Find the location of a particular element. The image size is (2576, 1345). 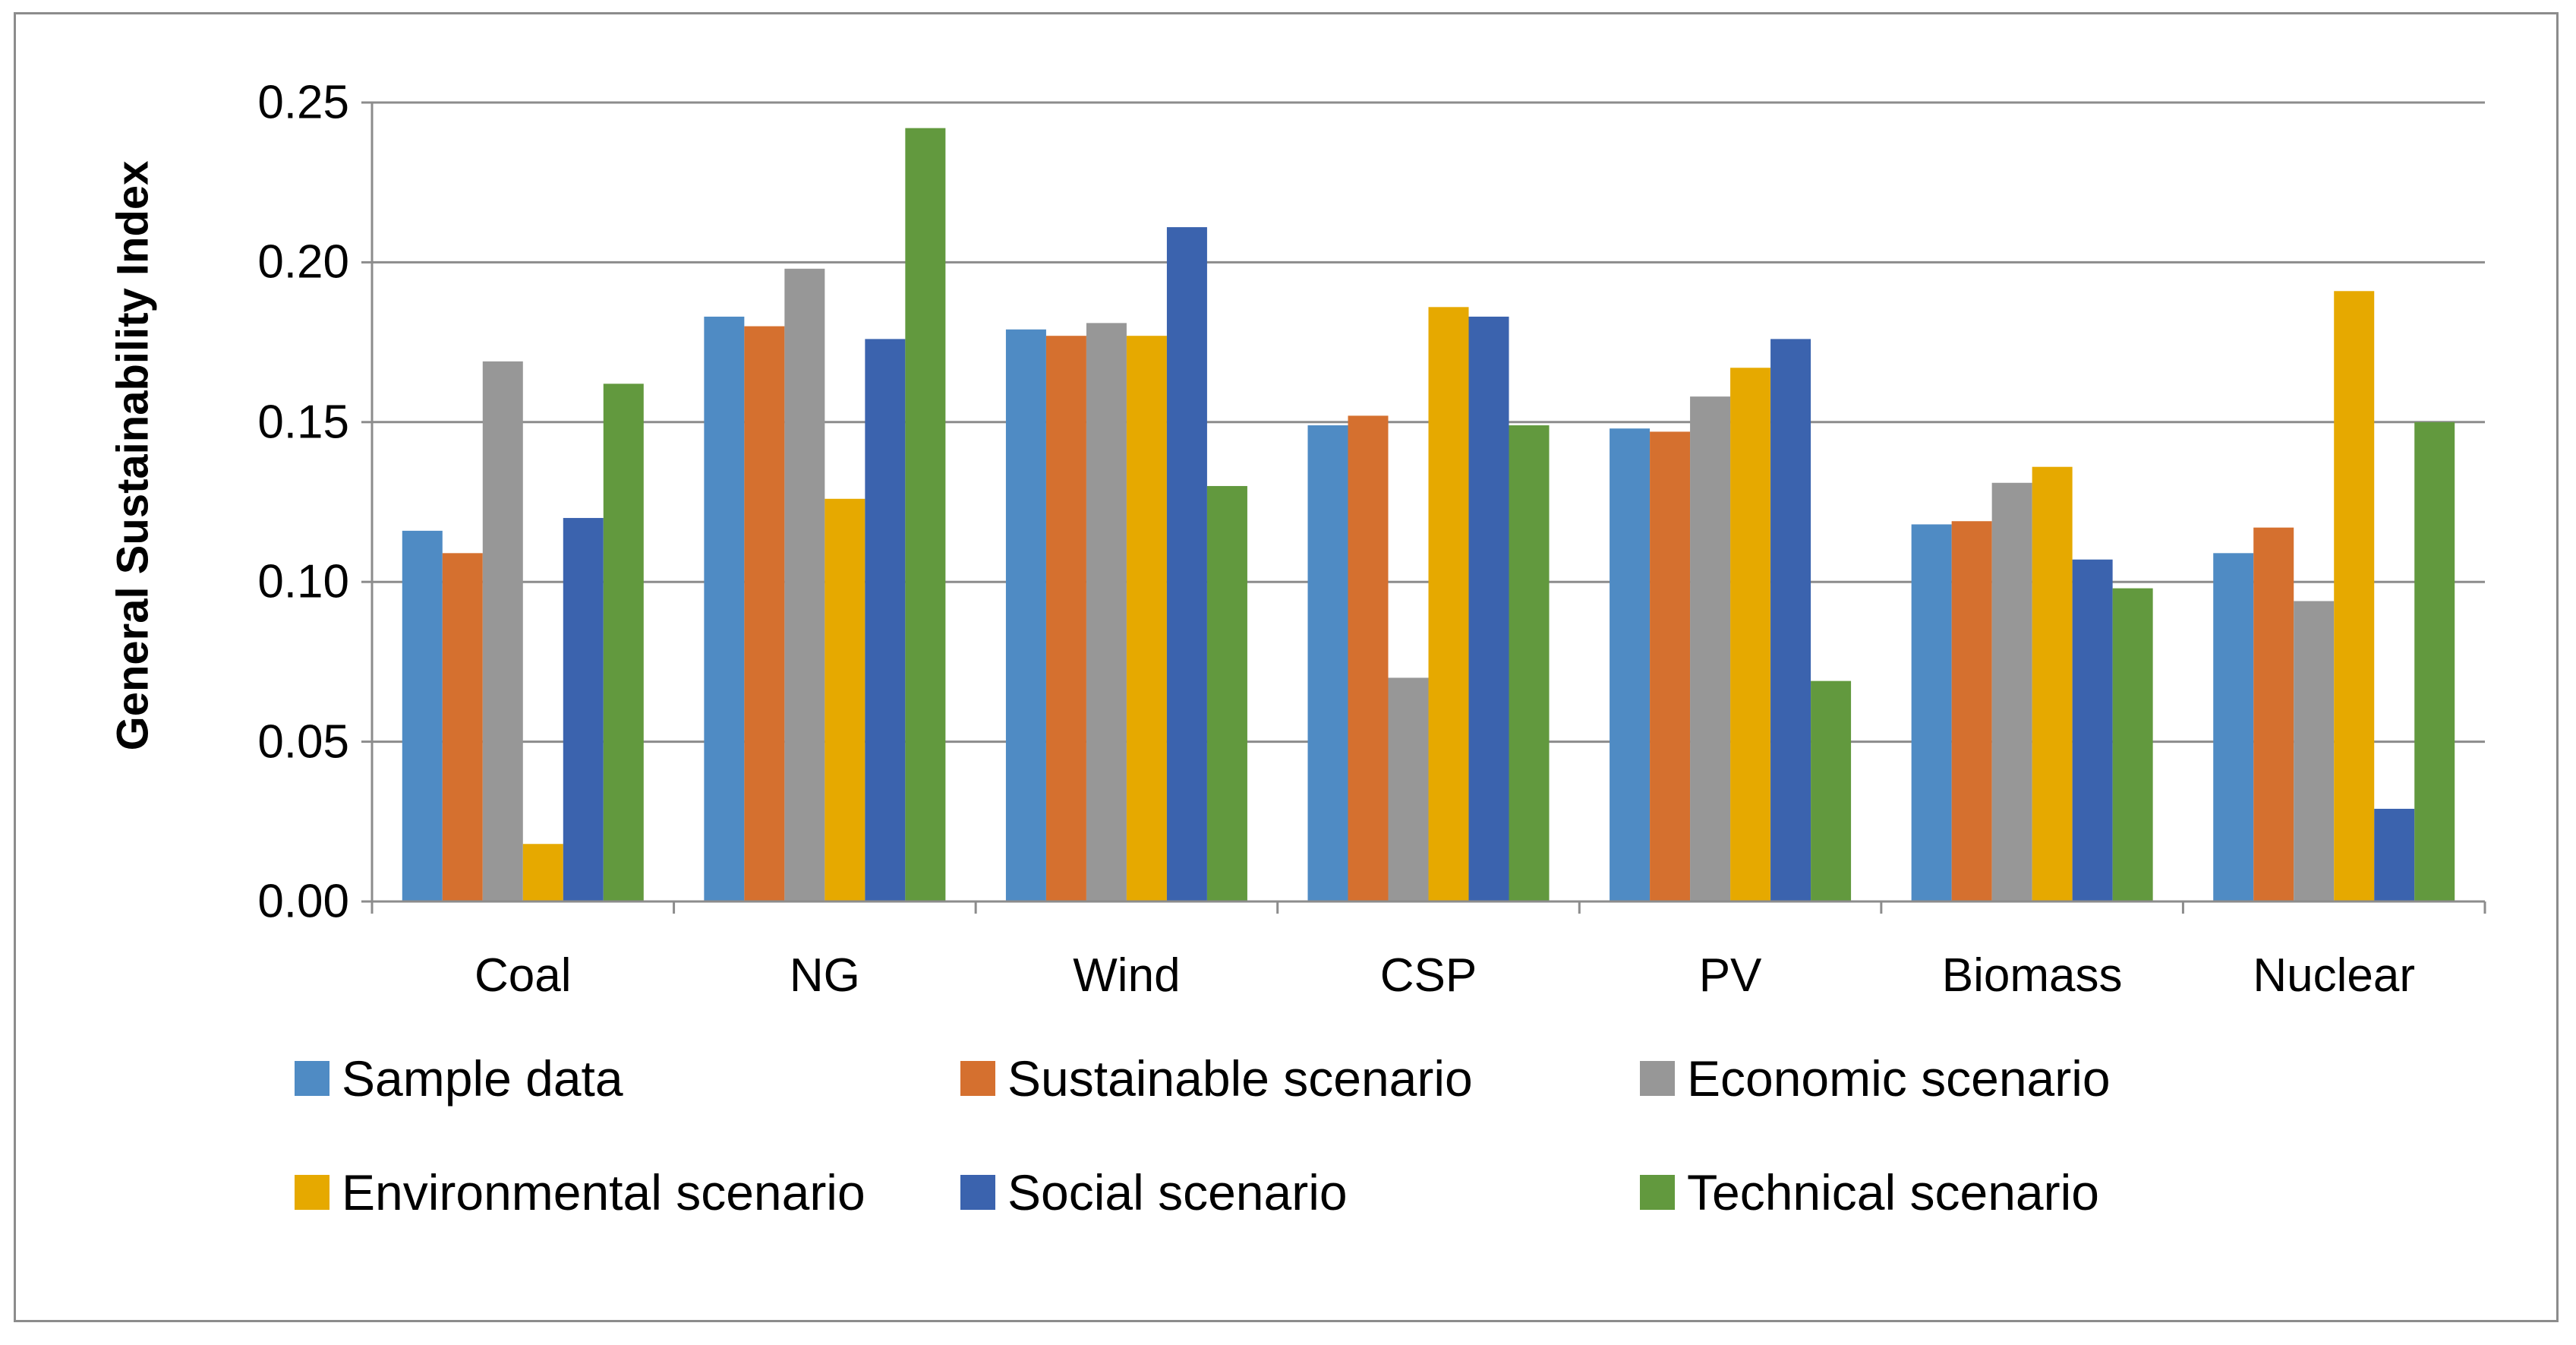

legend-item: Sample data is located at coordinates (459, 1078).